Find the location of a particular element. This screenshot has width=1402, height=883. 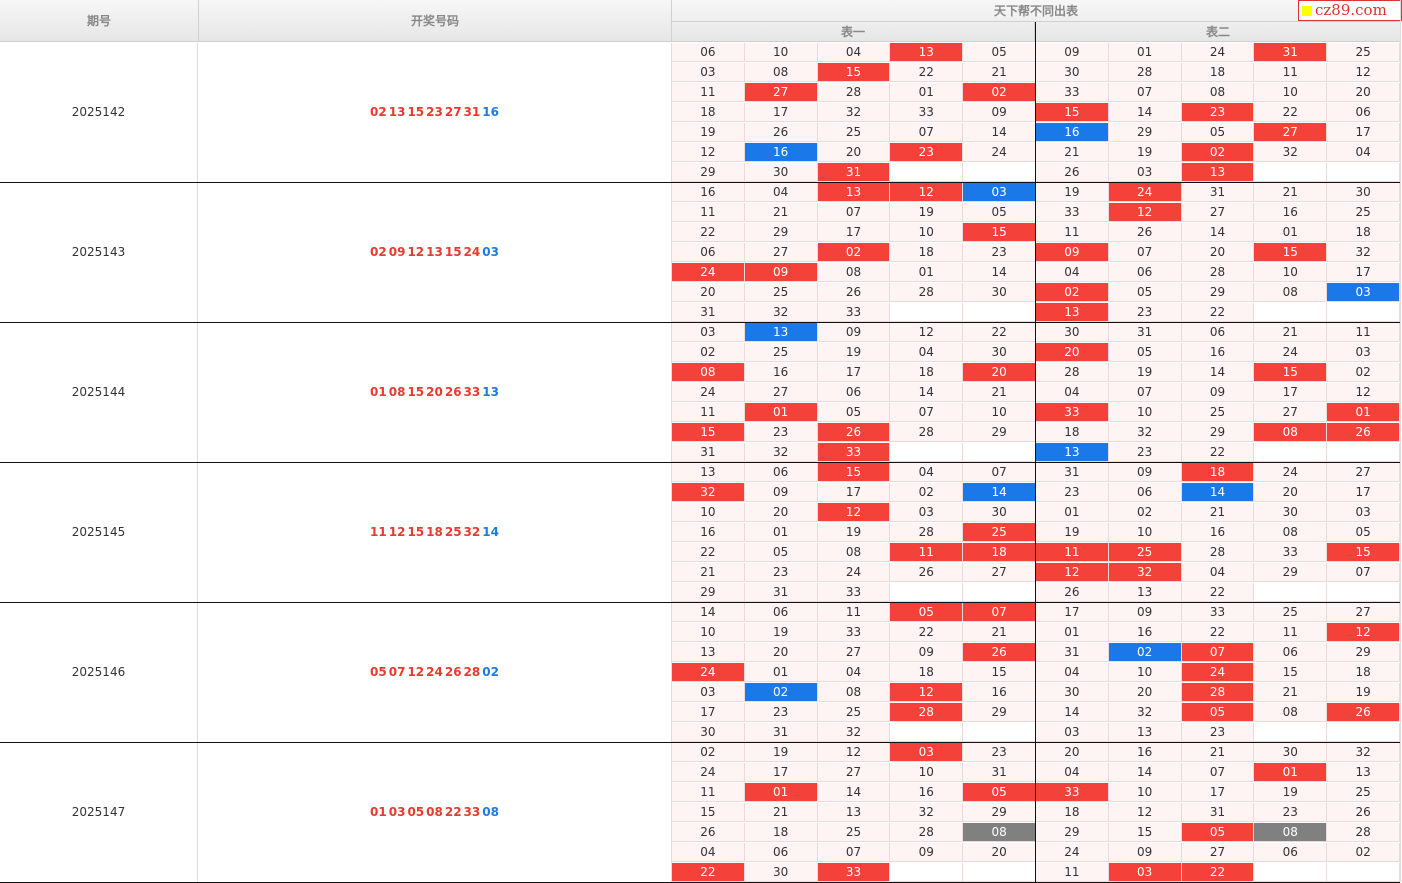

table1-cell: 15 is located at coordinates (854, 472).